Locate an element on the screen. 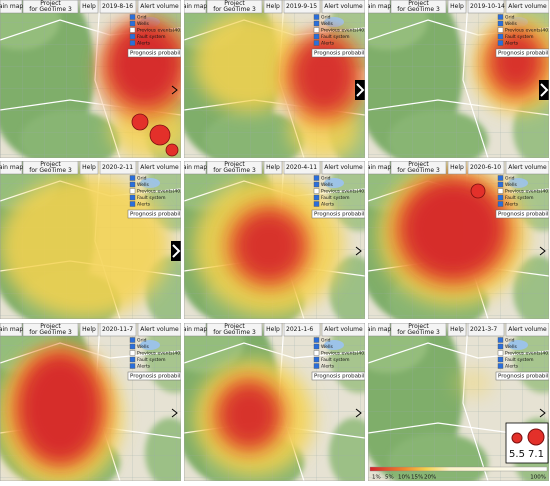 This screenshot has width=550, height=486. date-select: 2021-3-7 is located at coordinates (483, 329).